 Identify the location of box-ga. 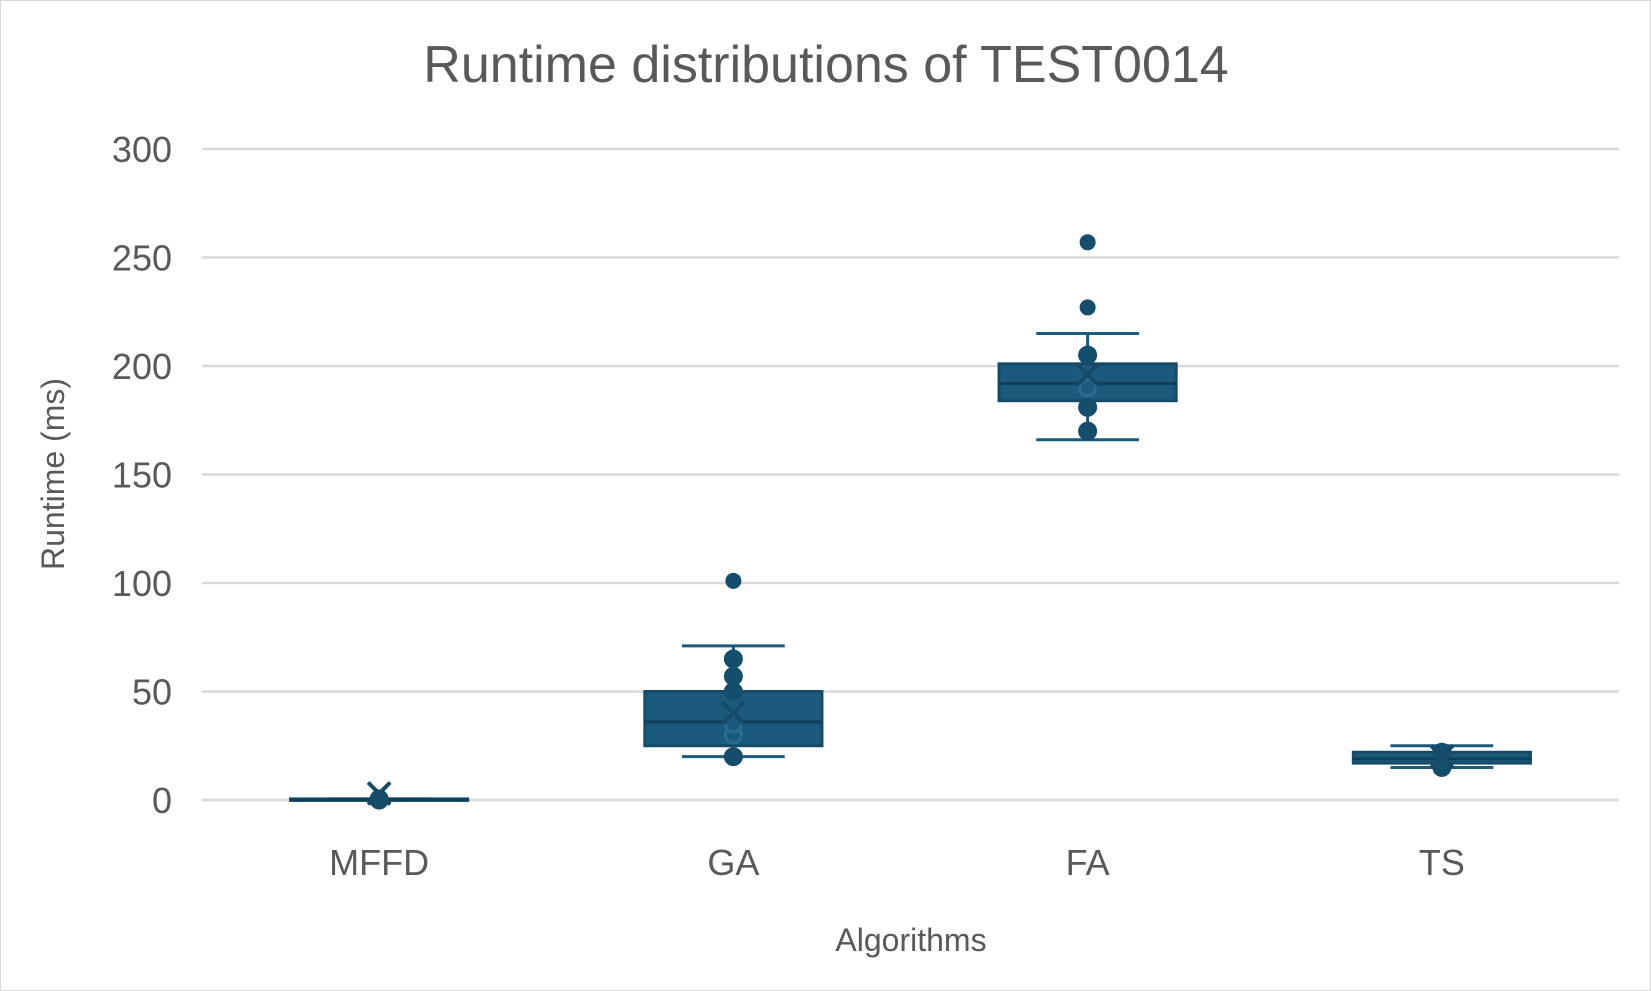
(733, 669).